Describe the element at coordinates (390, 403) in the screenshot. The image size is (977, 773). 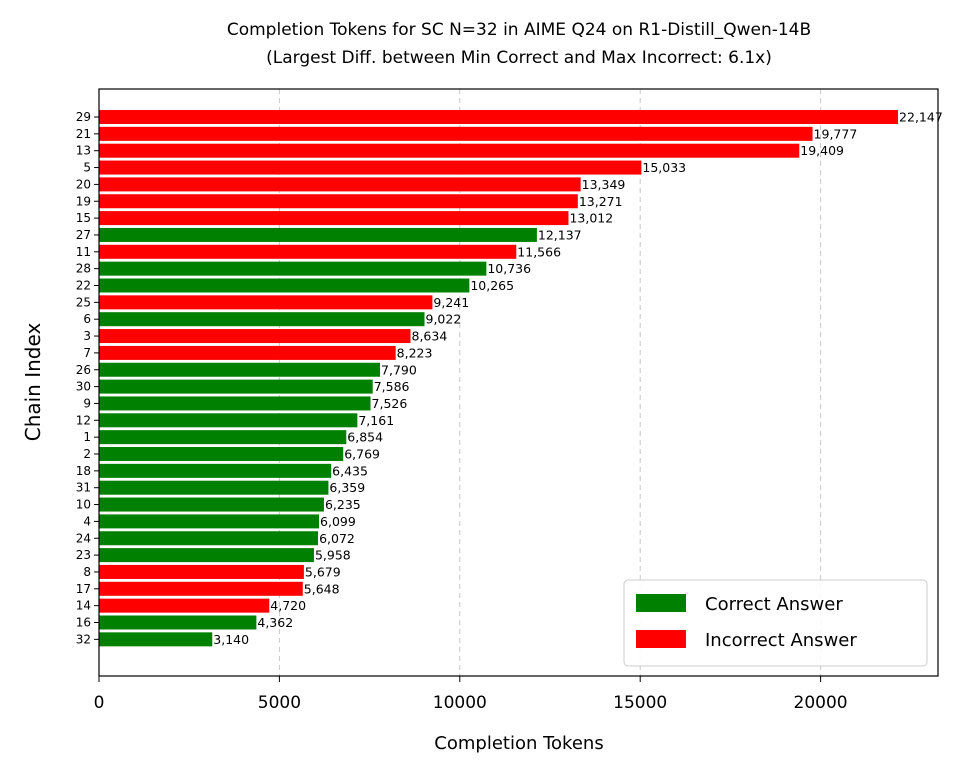
I see `bar-value-label: 7,526` at that location.